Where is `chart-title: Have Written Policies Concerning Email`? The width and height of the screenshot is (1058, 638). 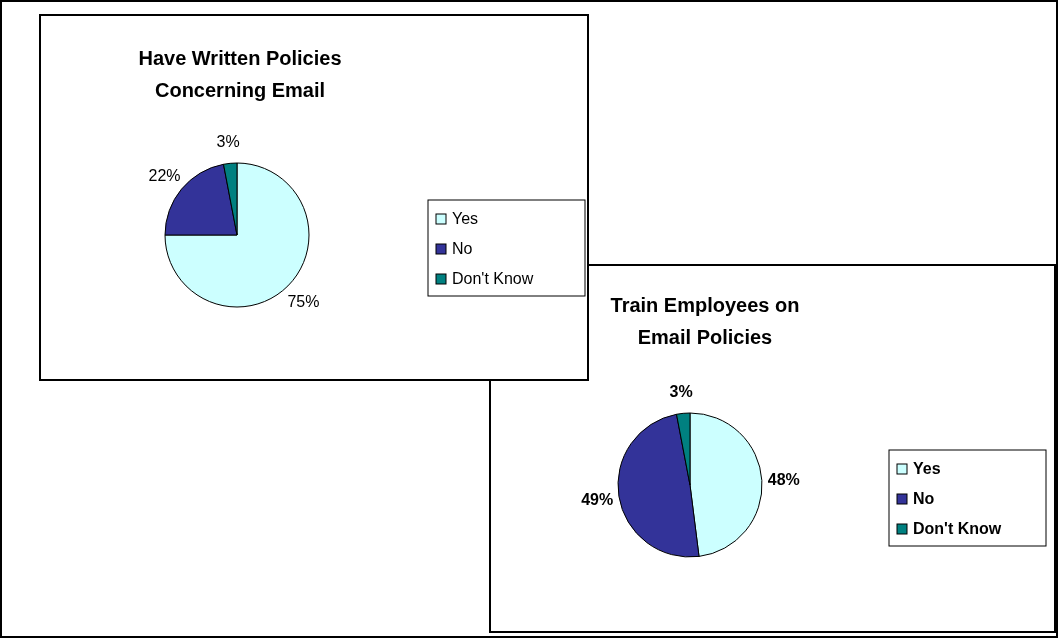 chart-title: Have Written Policies Concerning Email is located at coordinates (240, 74).